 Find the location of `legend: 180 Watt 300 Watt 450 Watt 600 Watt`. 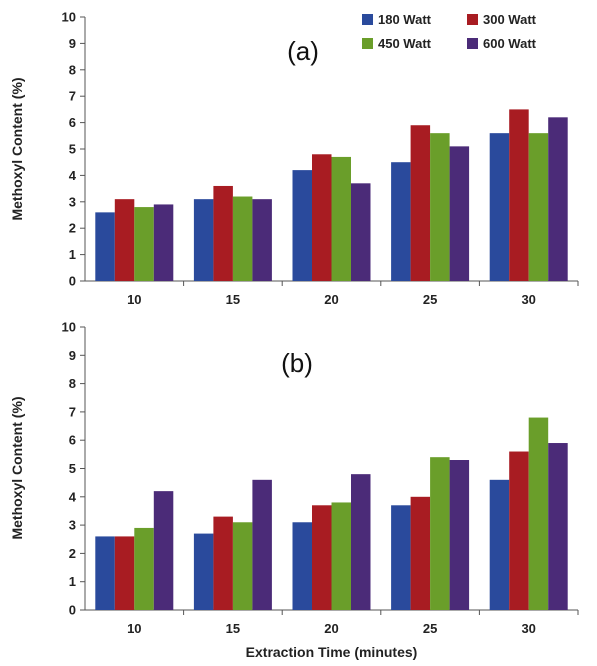

legend: 180 Watt 300 Watt 450 Watt 600 Watt is located at coordinates (449, 31).